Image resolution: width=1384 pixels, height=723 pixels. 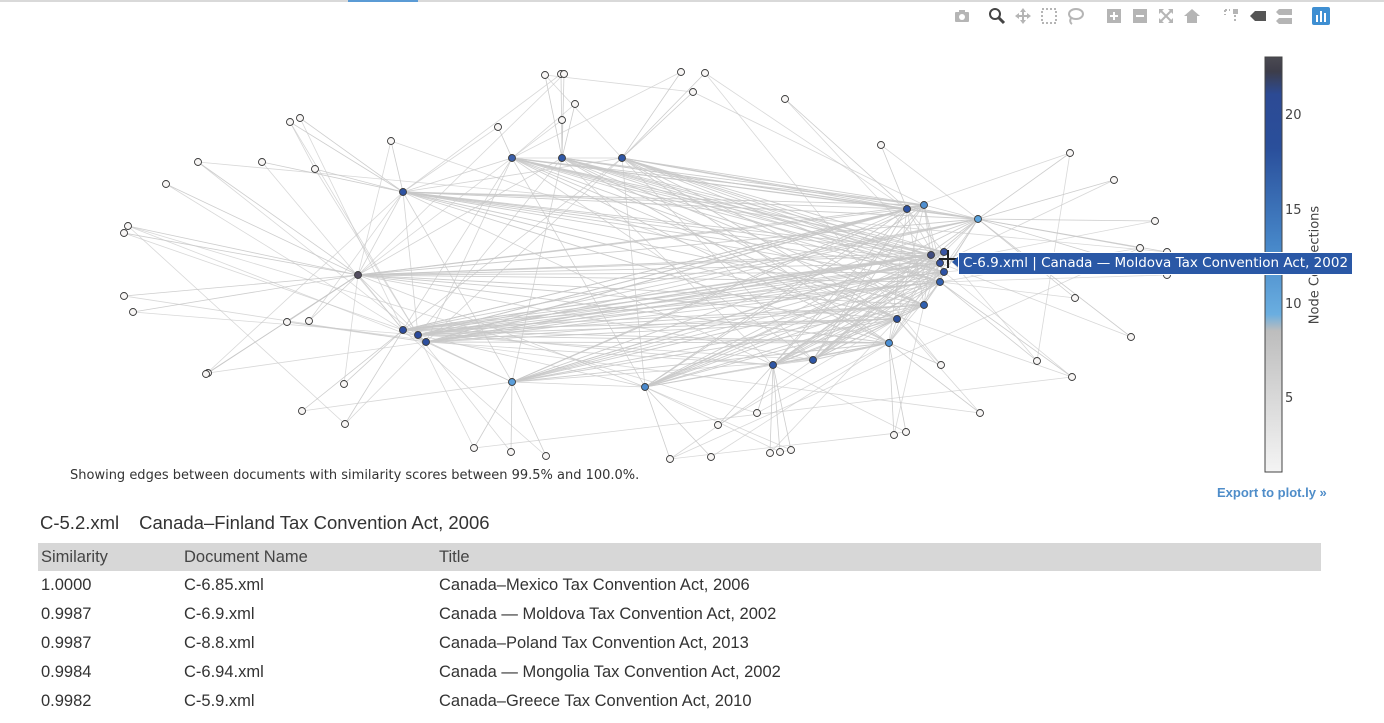 What do you see at coordinates (1272, 492) in the screenshot?
I see `export-to-plotly-link: Export to plot.ly »` at bounding box center [1272, 492].